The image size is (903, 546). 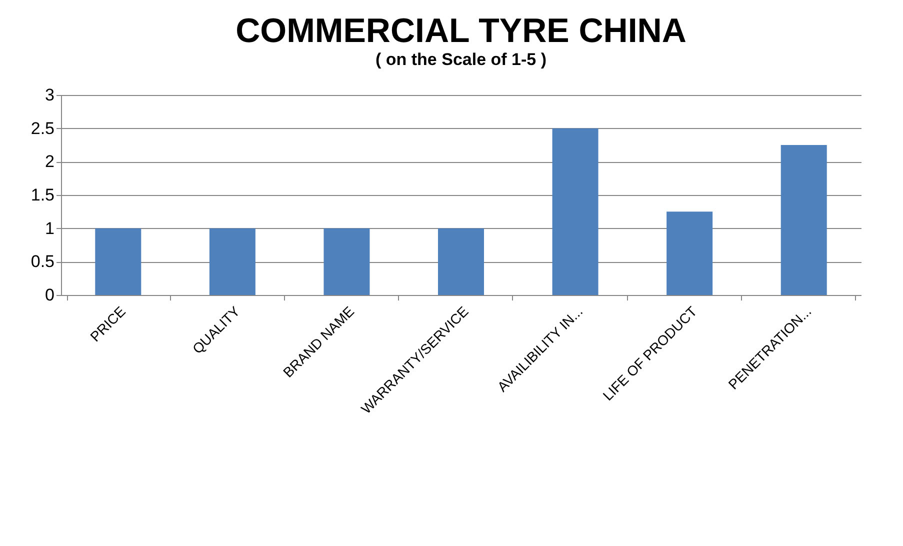 I want to click on chart-title: COMMERCIAL TYRE CHINA, so click(x=461, y=31).